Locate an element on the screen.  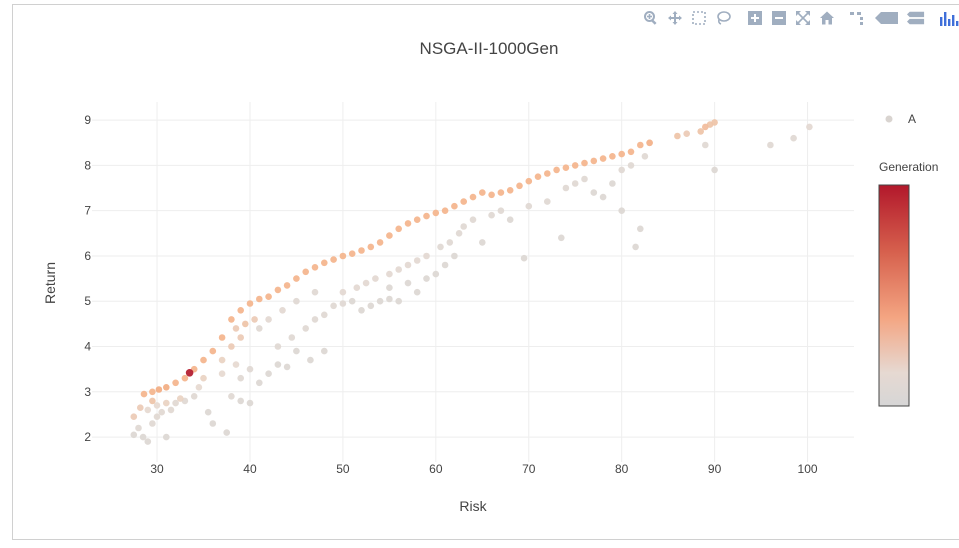
spike-lines-icon is located at coordinates (857, 18).